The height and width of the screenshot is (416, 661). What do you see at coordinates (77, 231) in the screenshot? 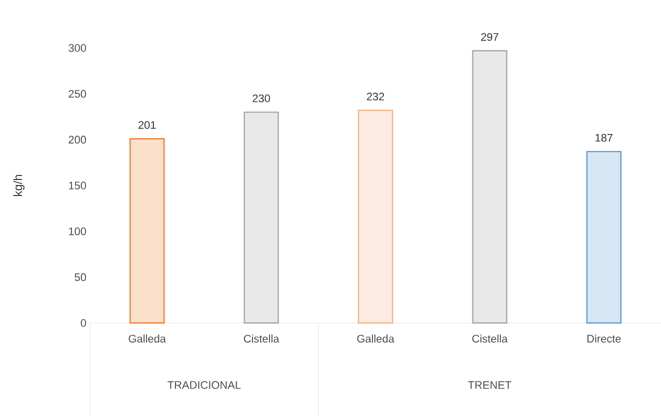
I see `y-tick-label: 100` at bounding box center [77, 231].